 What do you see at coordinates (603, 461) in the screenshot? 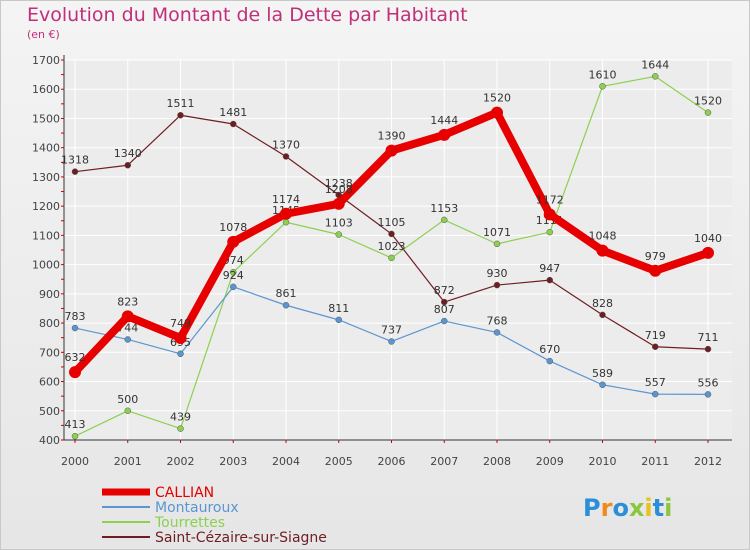
I see `x-tick-label: 2010` at bounding box center [603, 461].